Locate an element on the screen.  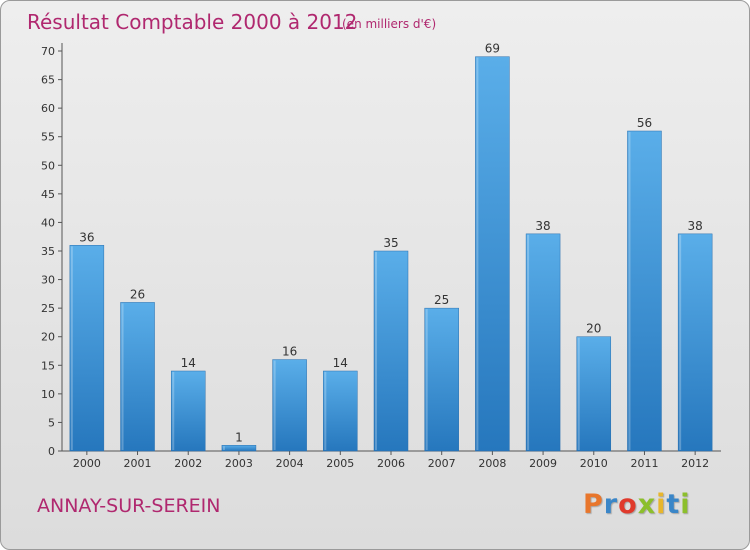
x-tick-label-2000: 2000 is located at coordinates (87, 463).